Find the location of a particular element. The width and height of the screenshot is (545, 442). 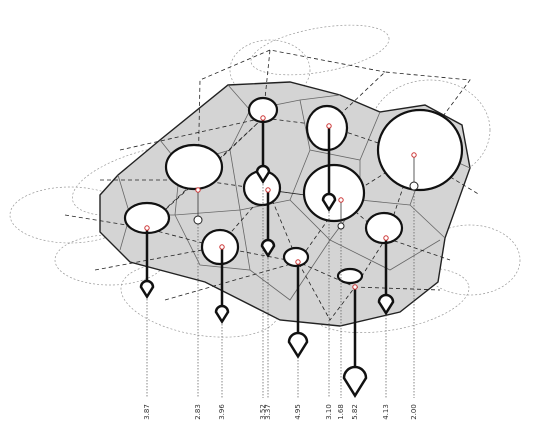

value-label: 3.96 is located at coordinates (222, 412).